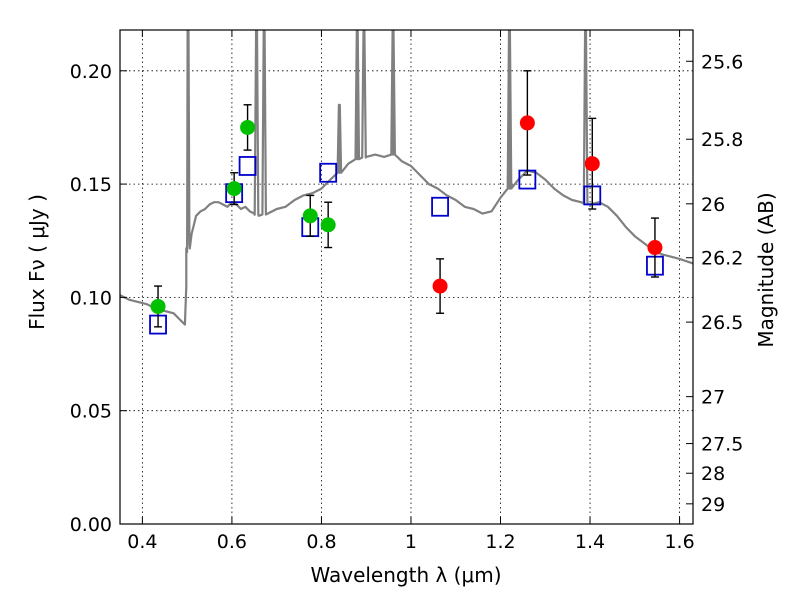 This screenshot has width=800, height=600. What do you see at coordinates (713, 205) in the screenshot?
I see `magnitude-tick-label: 26` at bounding box center [713, 205].